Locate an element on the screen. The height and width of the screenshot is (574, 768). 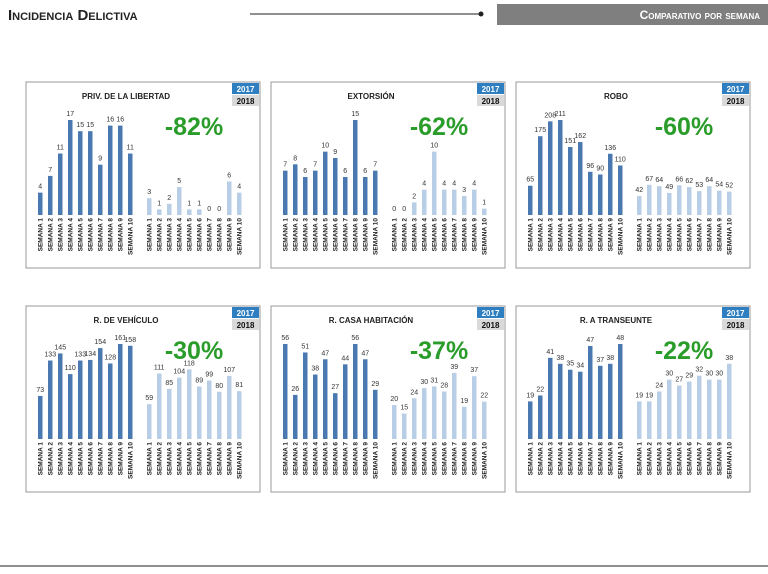
value-label: 37 is located at coordinates (600, 360).